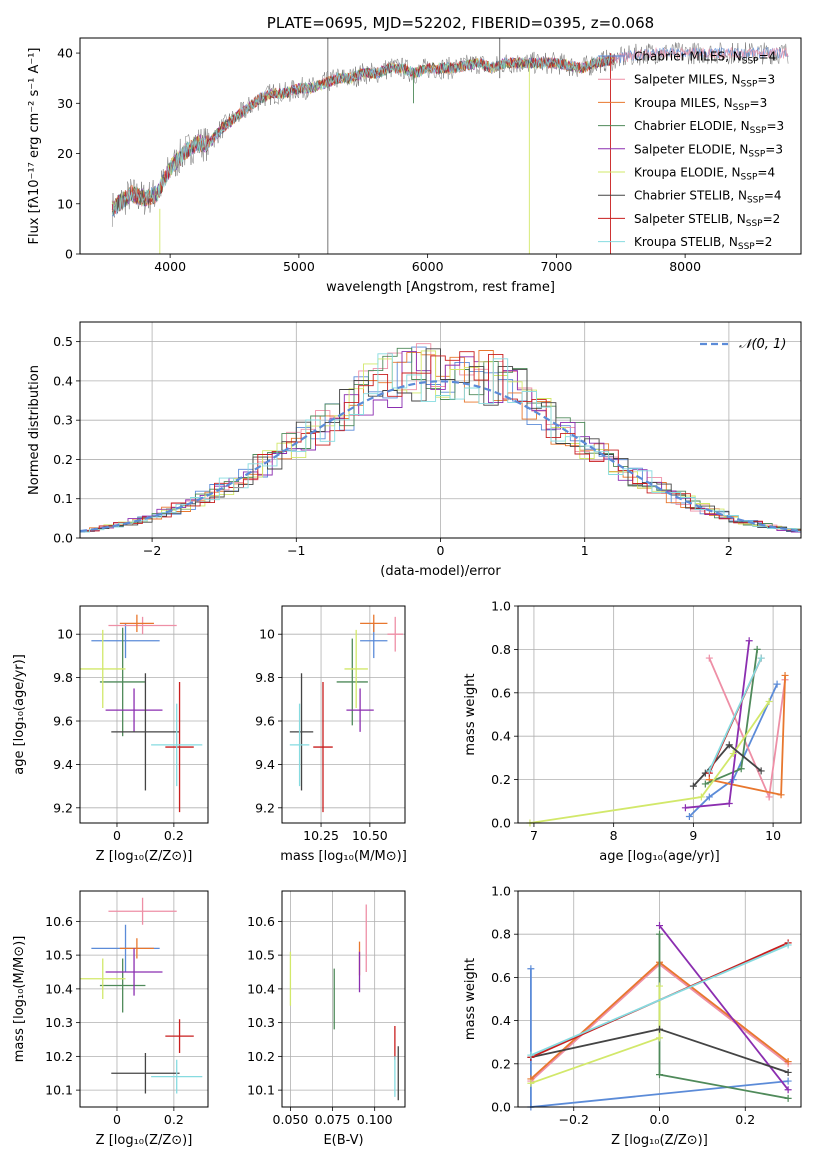 The image size is (819, 1170). I want to click on x-tick-label: 6000, so click(428, 266).